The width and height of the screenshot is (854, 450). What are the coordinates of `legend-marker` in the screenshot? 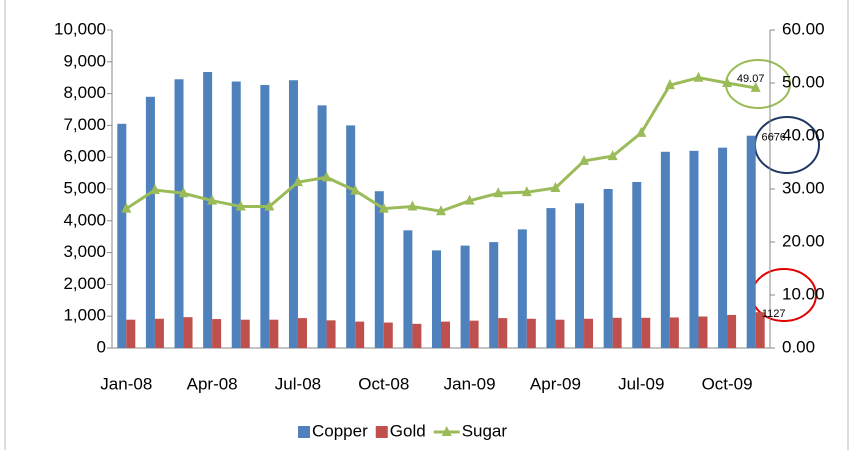 It's located at (446, 431).